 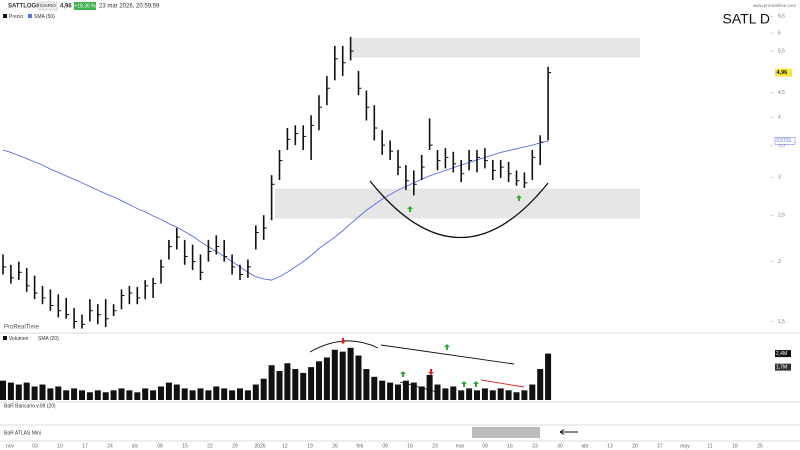 What do you see at coordinates (160, 446) in the screenshot?
I see `x-tick-label: 08` at bounding box center [160, 446].